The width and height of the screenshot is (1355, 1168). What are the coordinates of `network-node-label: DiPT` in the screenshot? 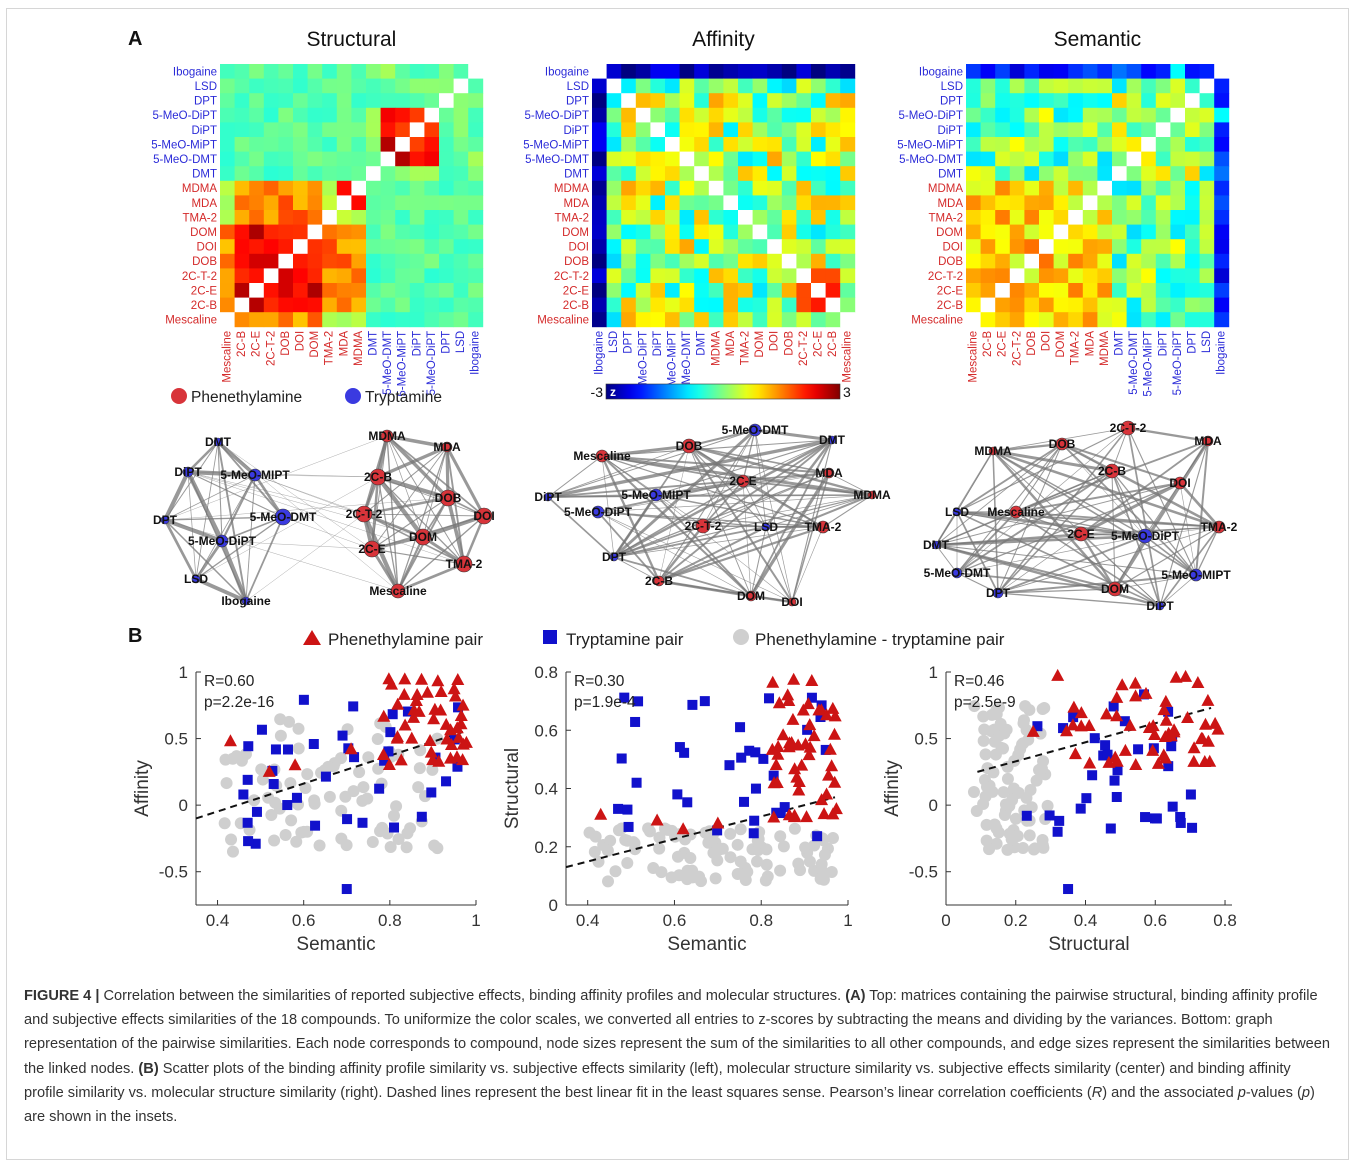 It's located at (548, 497).